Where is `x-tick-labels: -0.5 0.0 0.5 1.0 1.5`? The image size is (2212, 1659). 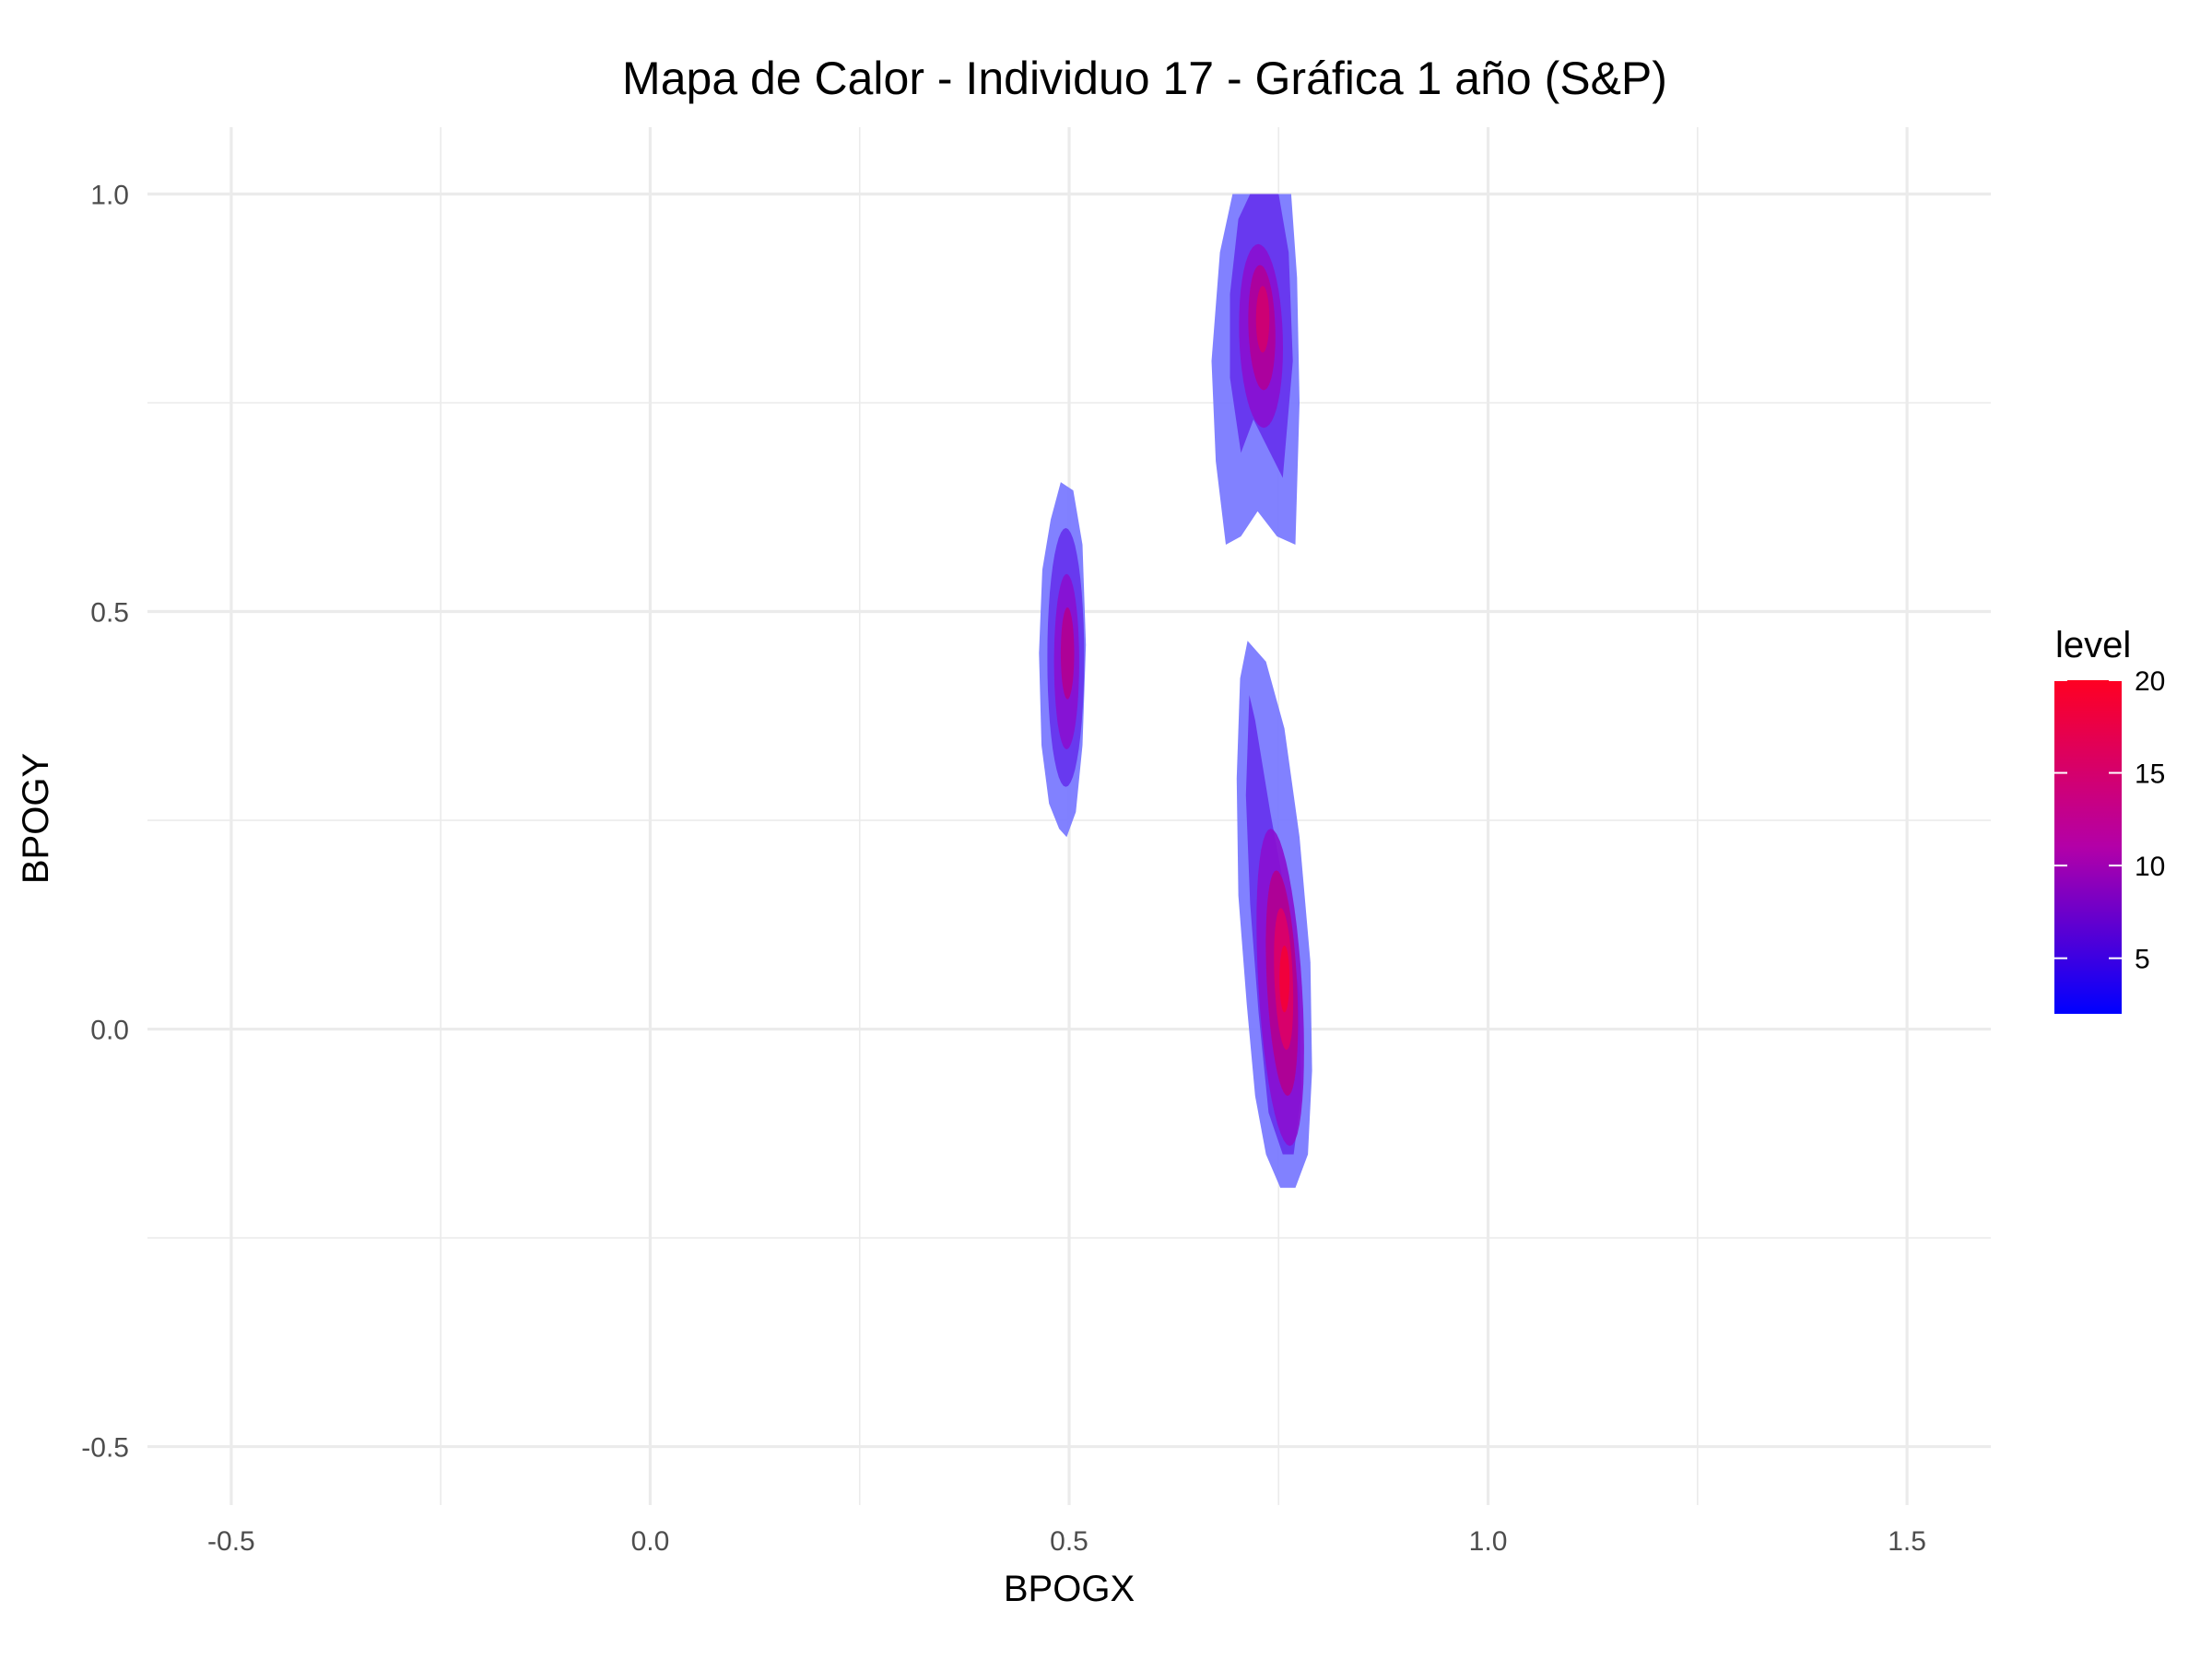 x-tick-labels: -0.5 0.0 0.5 1.0 1.5 is located at coordinates (1066, 1541).